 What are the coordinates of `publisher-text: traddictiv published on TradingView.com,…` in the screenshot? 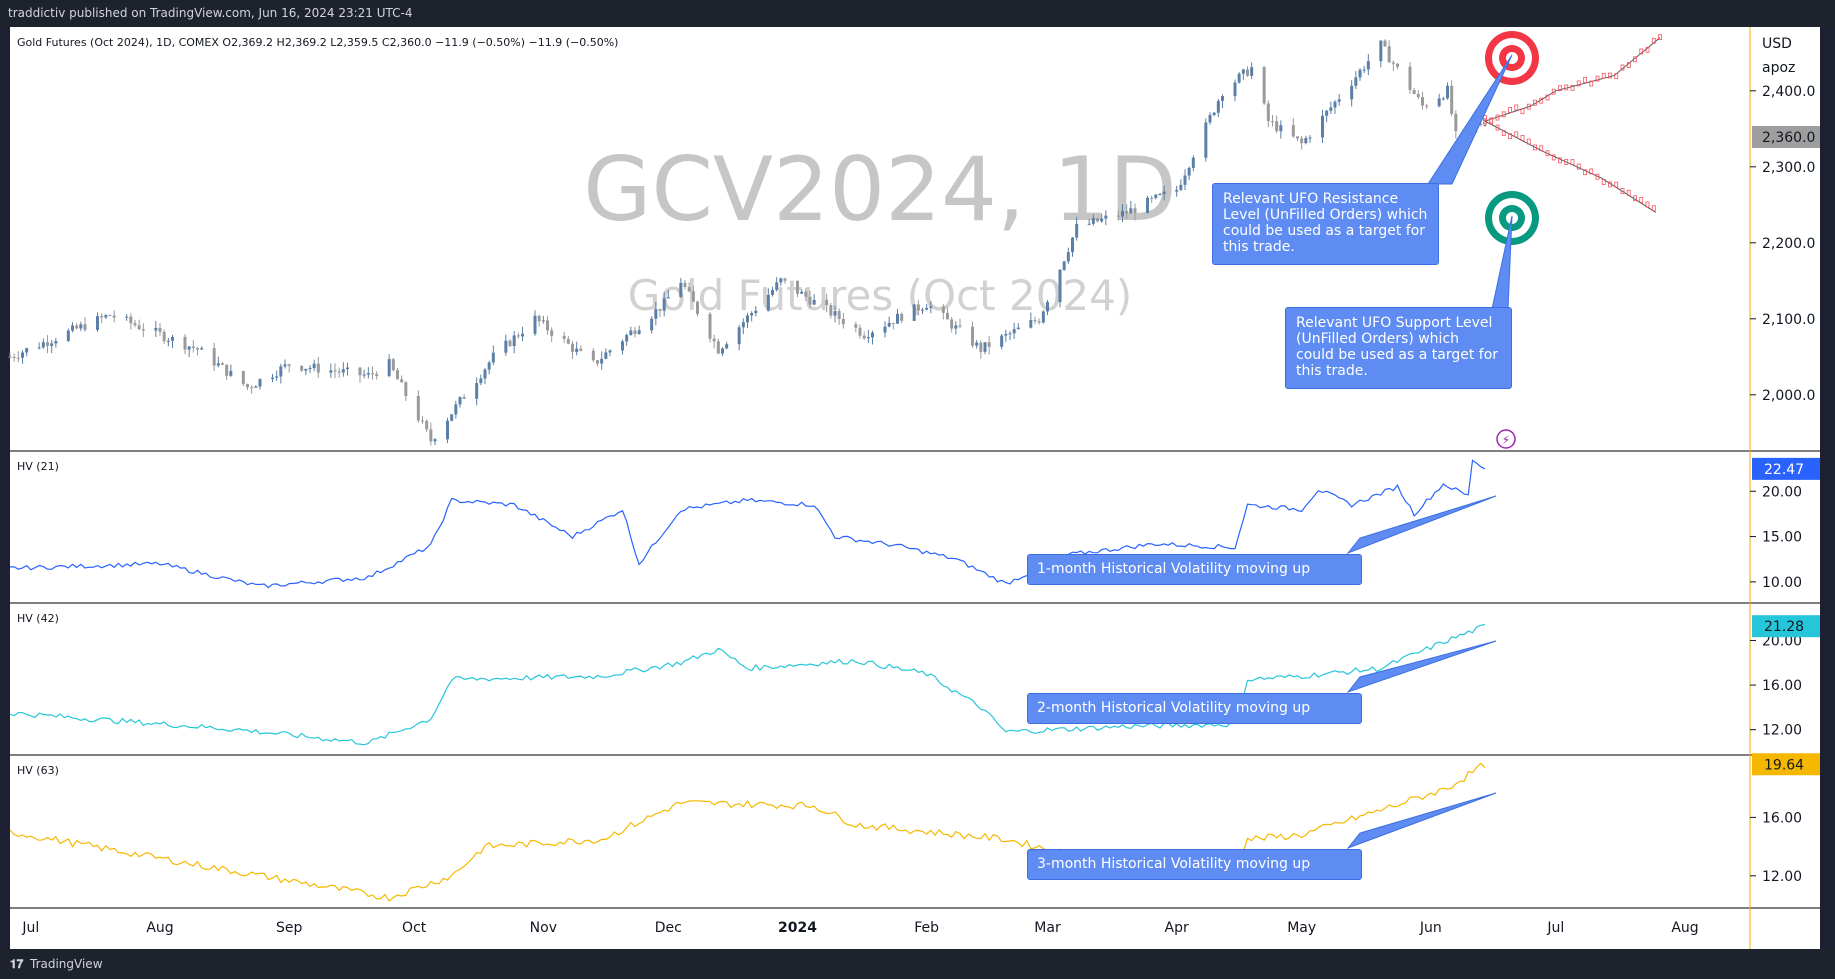 It's located at (210, 13).